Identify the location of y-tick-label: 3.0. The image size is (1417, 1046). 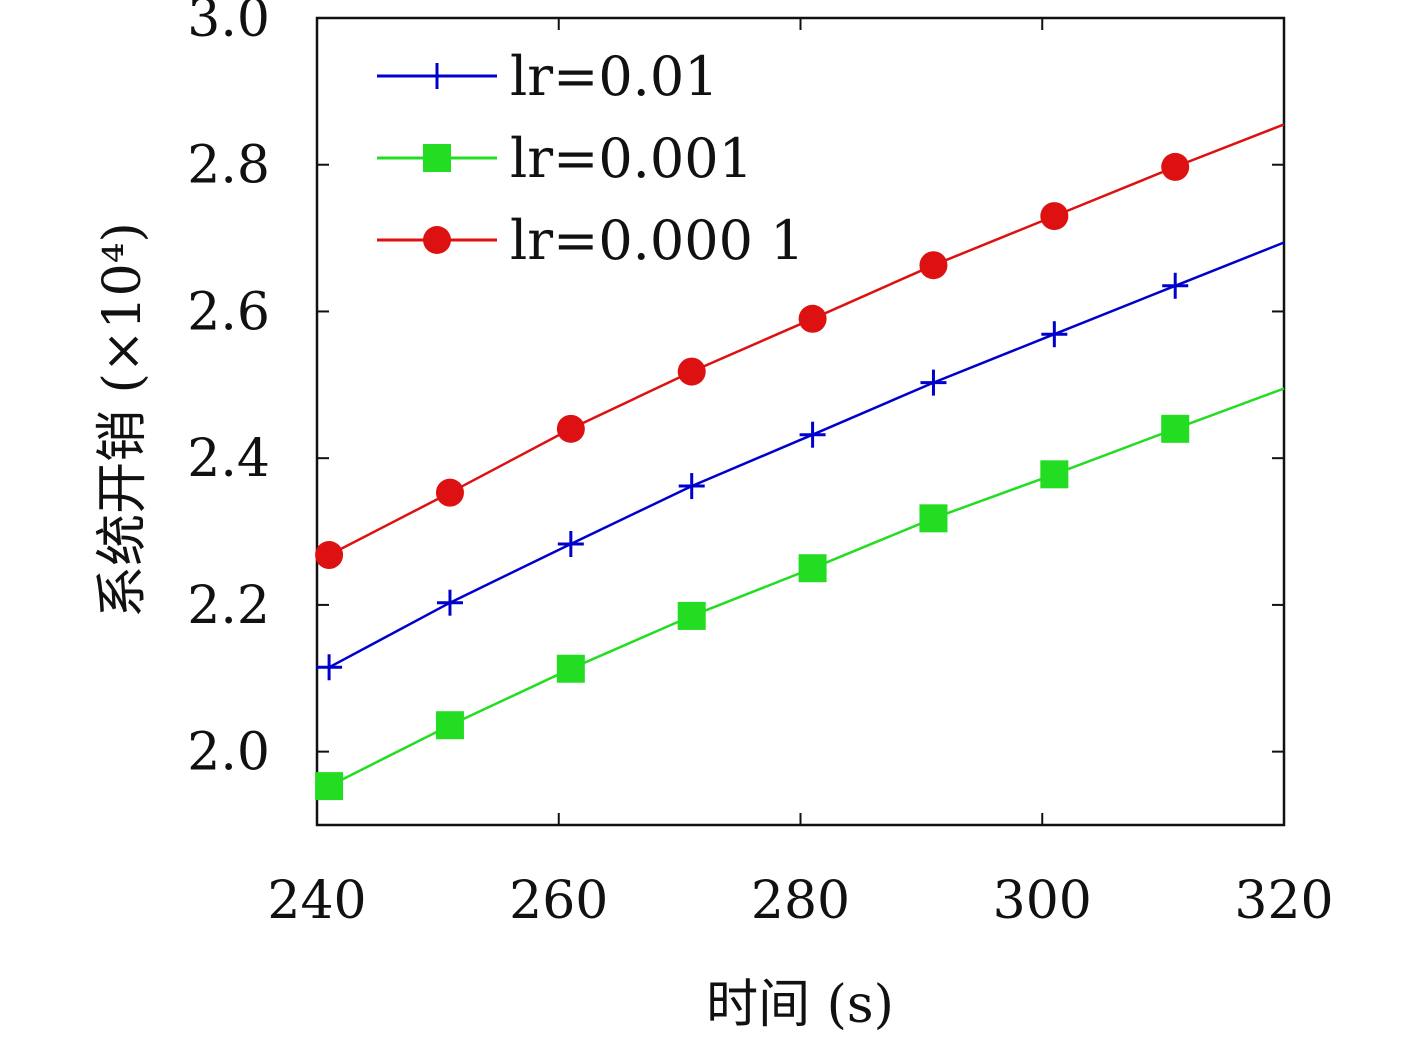
(228, 24).